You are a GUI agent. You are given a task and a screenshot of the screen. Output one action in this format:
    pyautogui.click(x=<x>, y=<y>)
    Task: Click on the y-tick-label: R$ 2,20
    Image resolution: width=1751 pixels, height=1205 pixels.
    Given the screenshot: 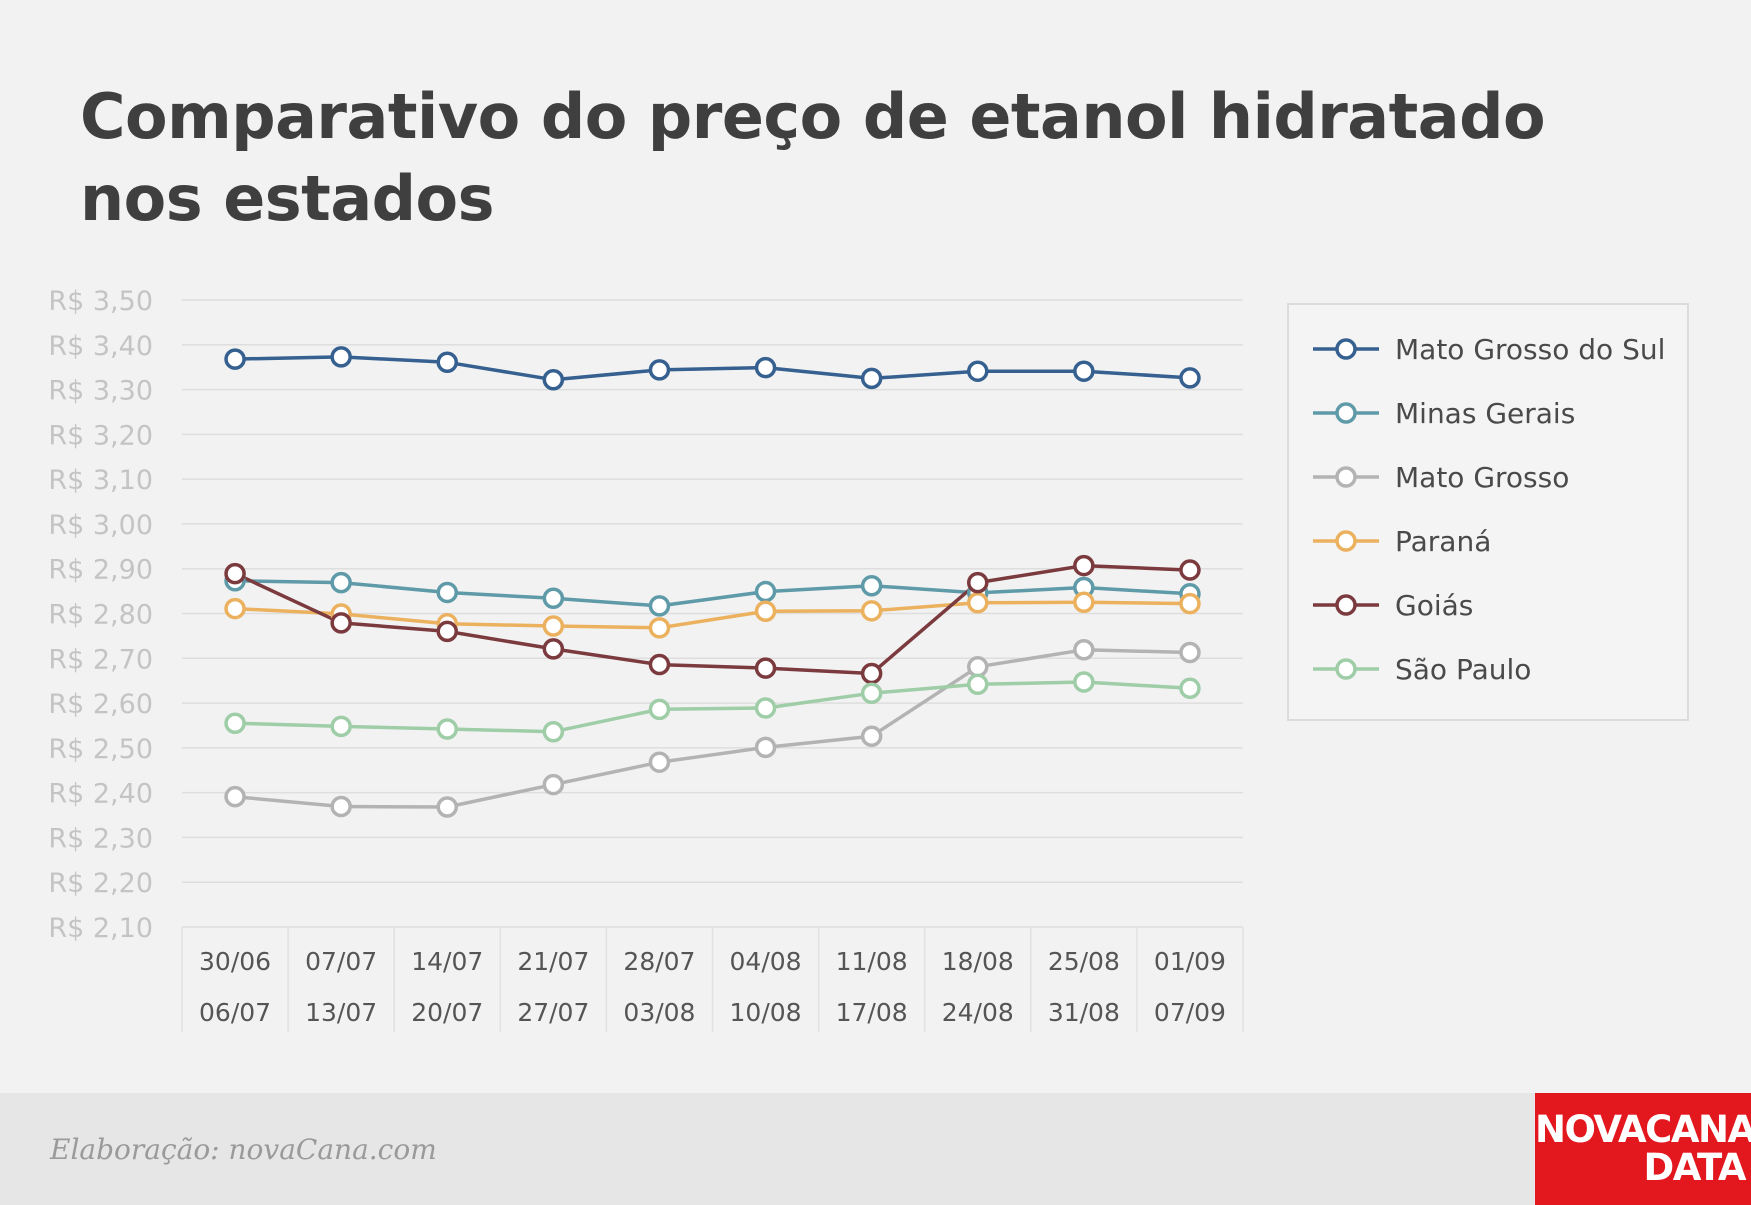 What is the action you would take?
    pyautogui.click(x=100, y=883)
    